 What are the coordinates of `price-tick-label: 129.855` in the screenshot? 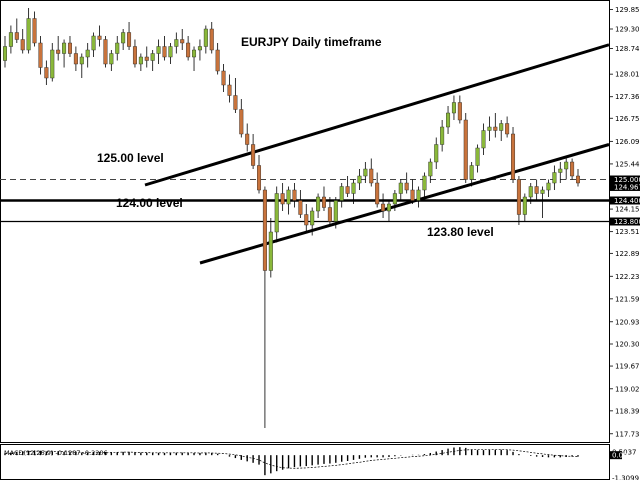 It's located at (627, 10).